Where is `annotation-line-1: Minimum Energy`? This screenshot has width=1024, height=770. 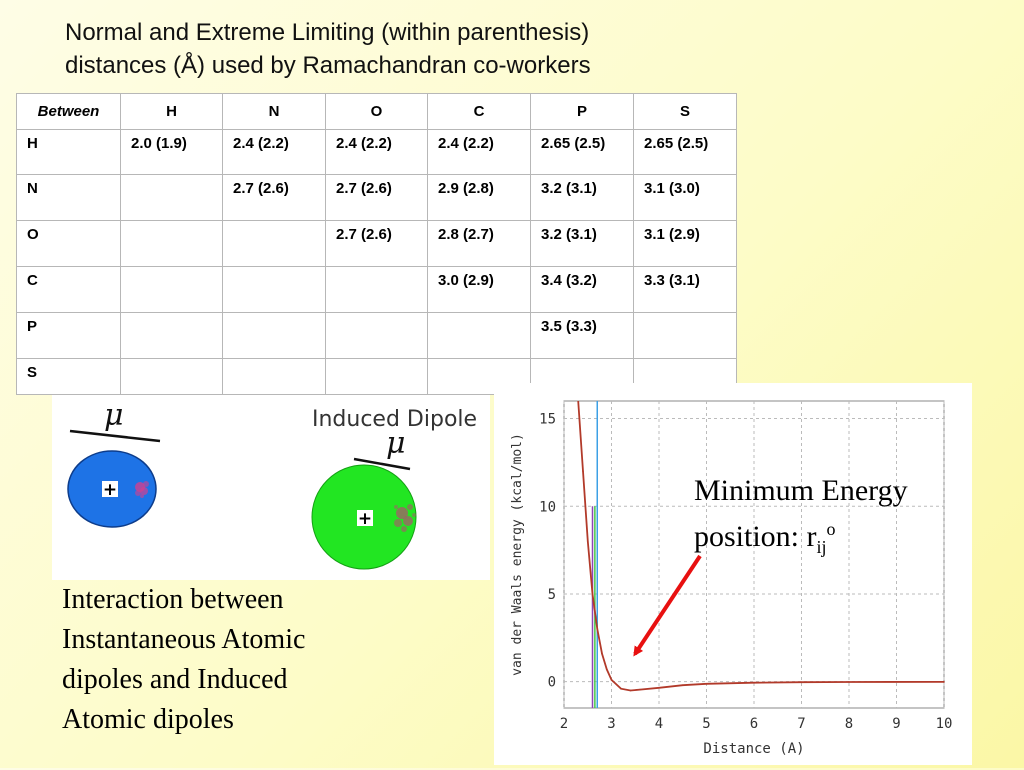 annotation-line-1: Minimum Energy is located at coordinates (801, 490).